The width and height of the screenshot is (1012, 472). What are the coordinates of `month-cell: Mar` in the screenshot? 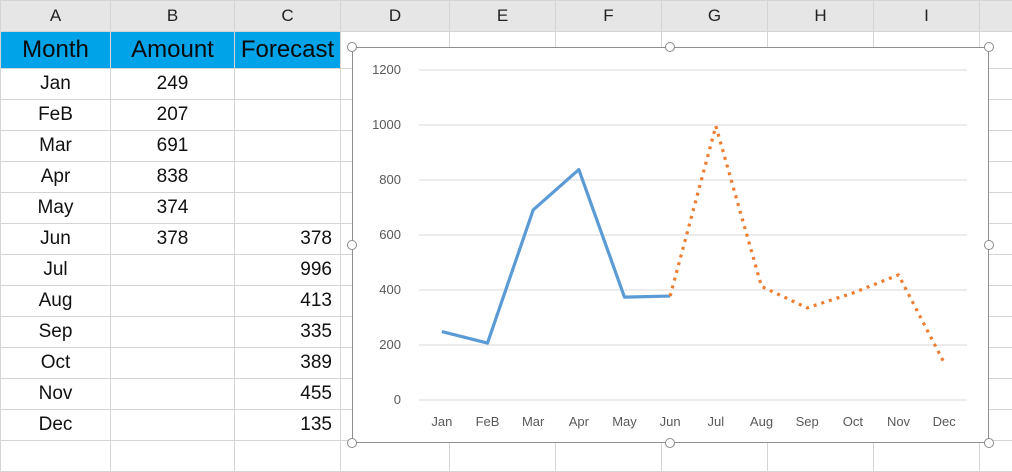 It's located at (56, 146).